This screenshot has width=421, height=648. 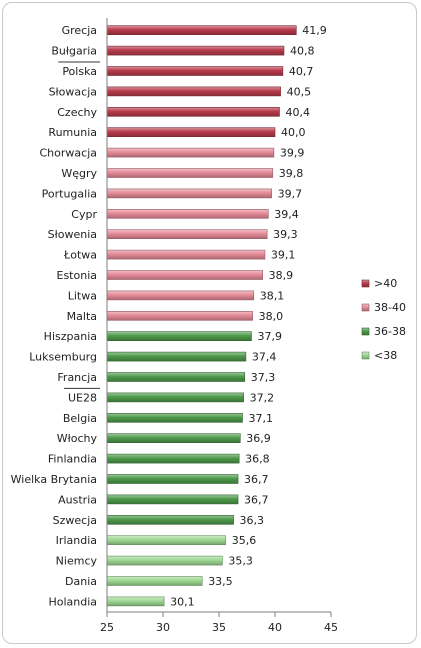 I want to click on category-label: Chorwacja, so click(x=69, y=153).